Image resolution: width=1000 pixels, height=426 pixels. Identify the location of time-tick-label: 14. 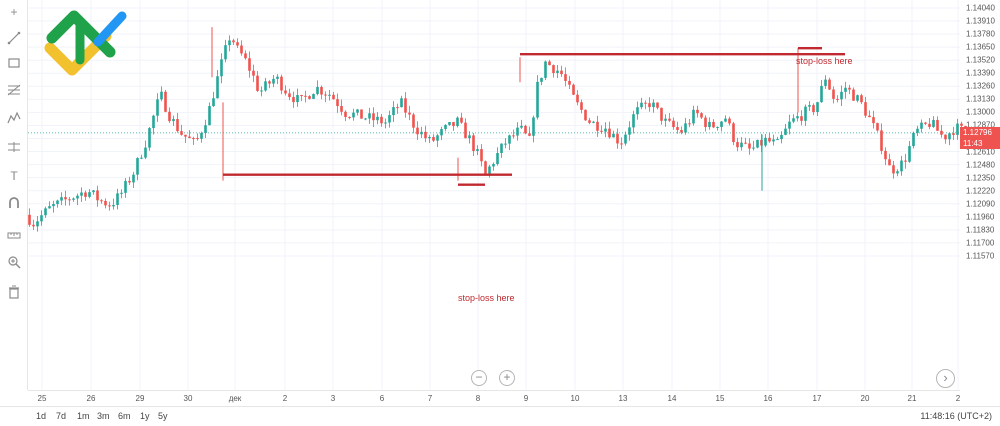
(672, 398).